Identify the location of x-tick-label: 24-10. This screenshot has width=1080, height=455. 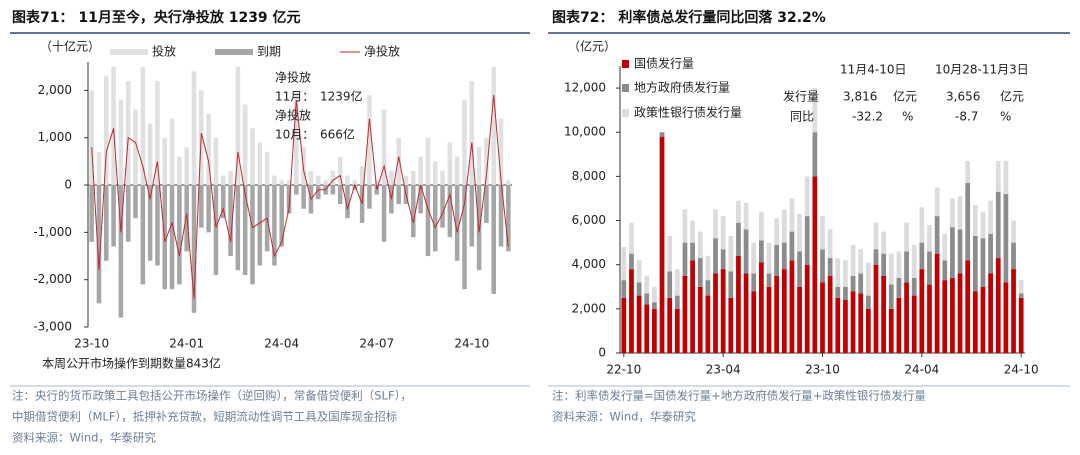
(1021, 370).